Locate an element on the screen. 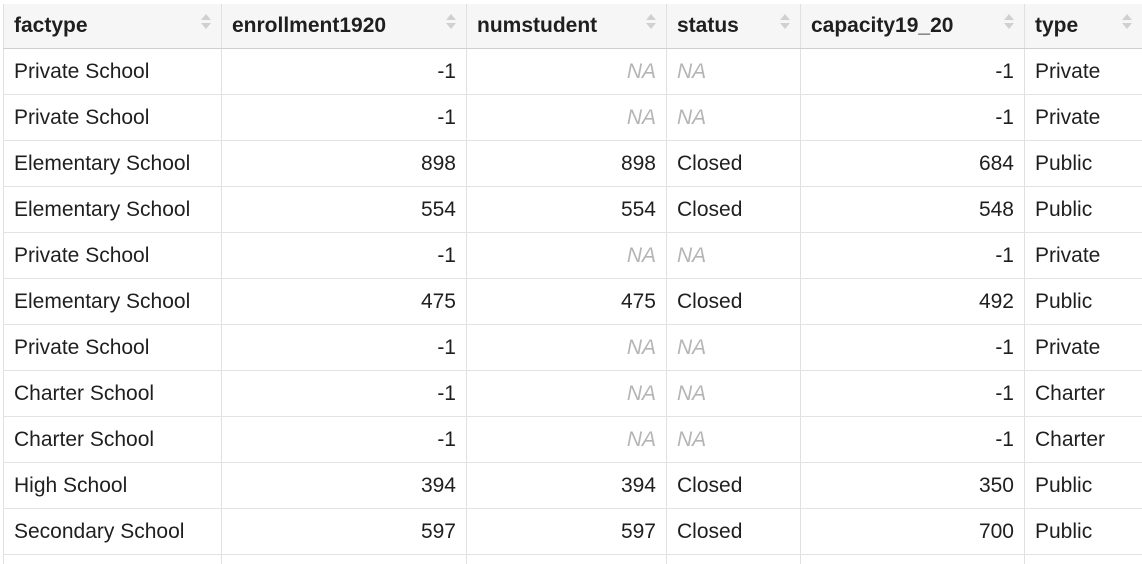 The width and height of the screenshot is (1142, 564). column-header-label: factype is located at coordinates (51, 25).